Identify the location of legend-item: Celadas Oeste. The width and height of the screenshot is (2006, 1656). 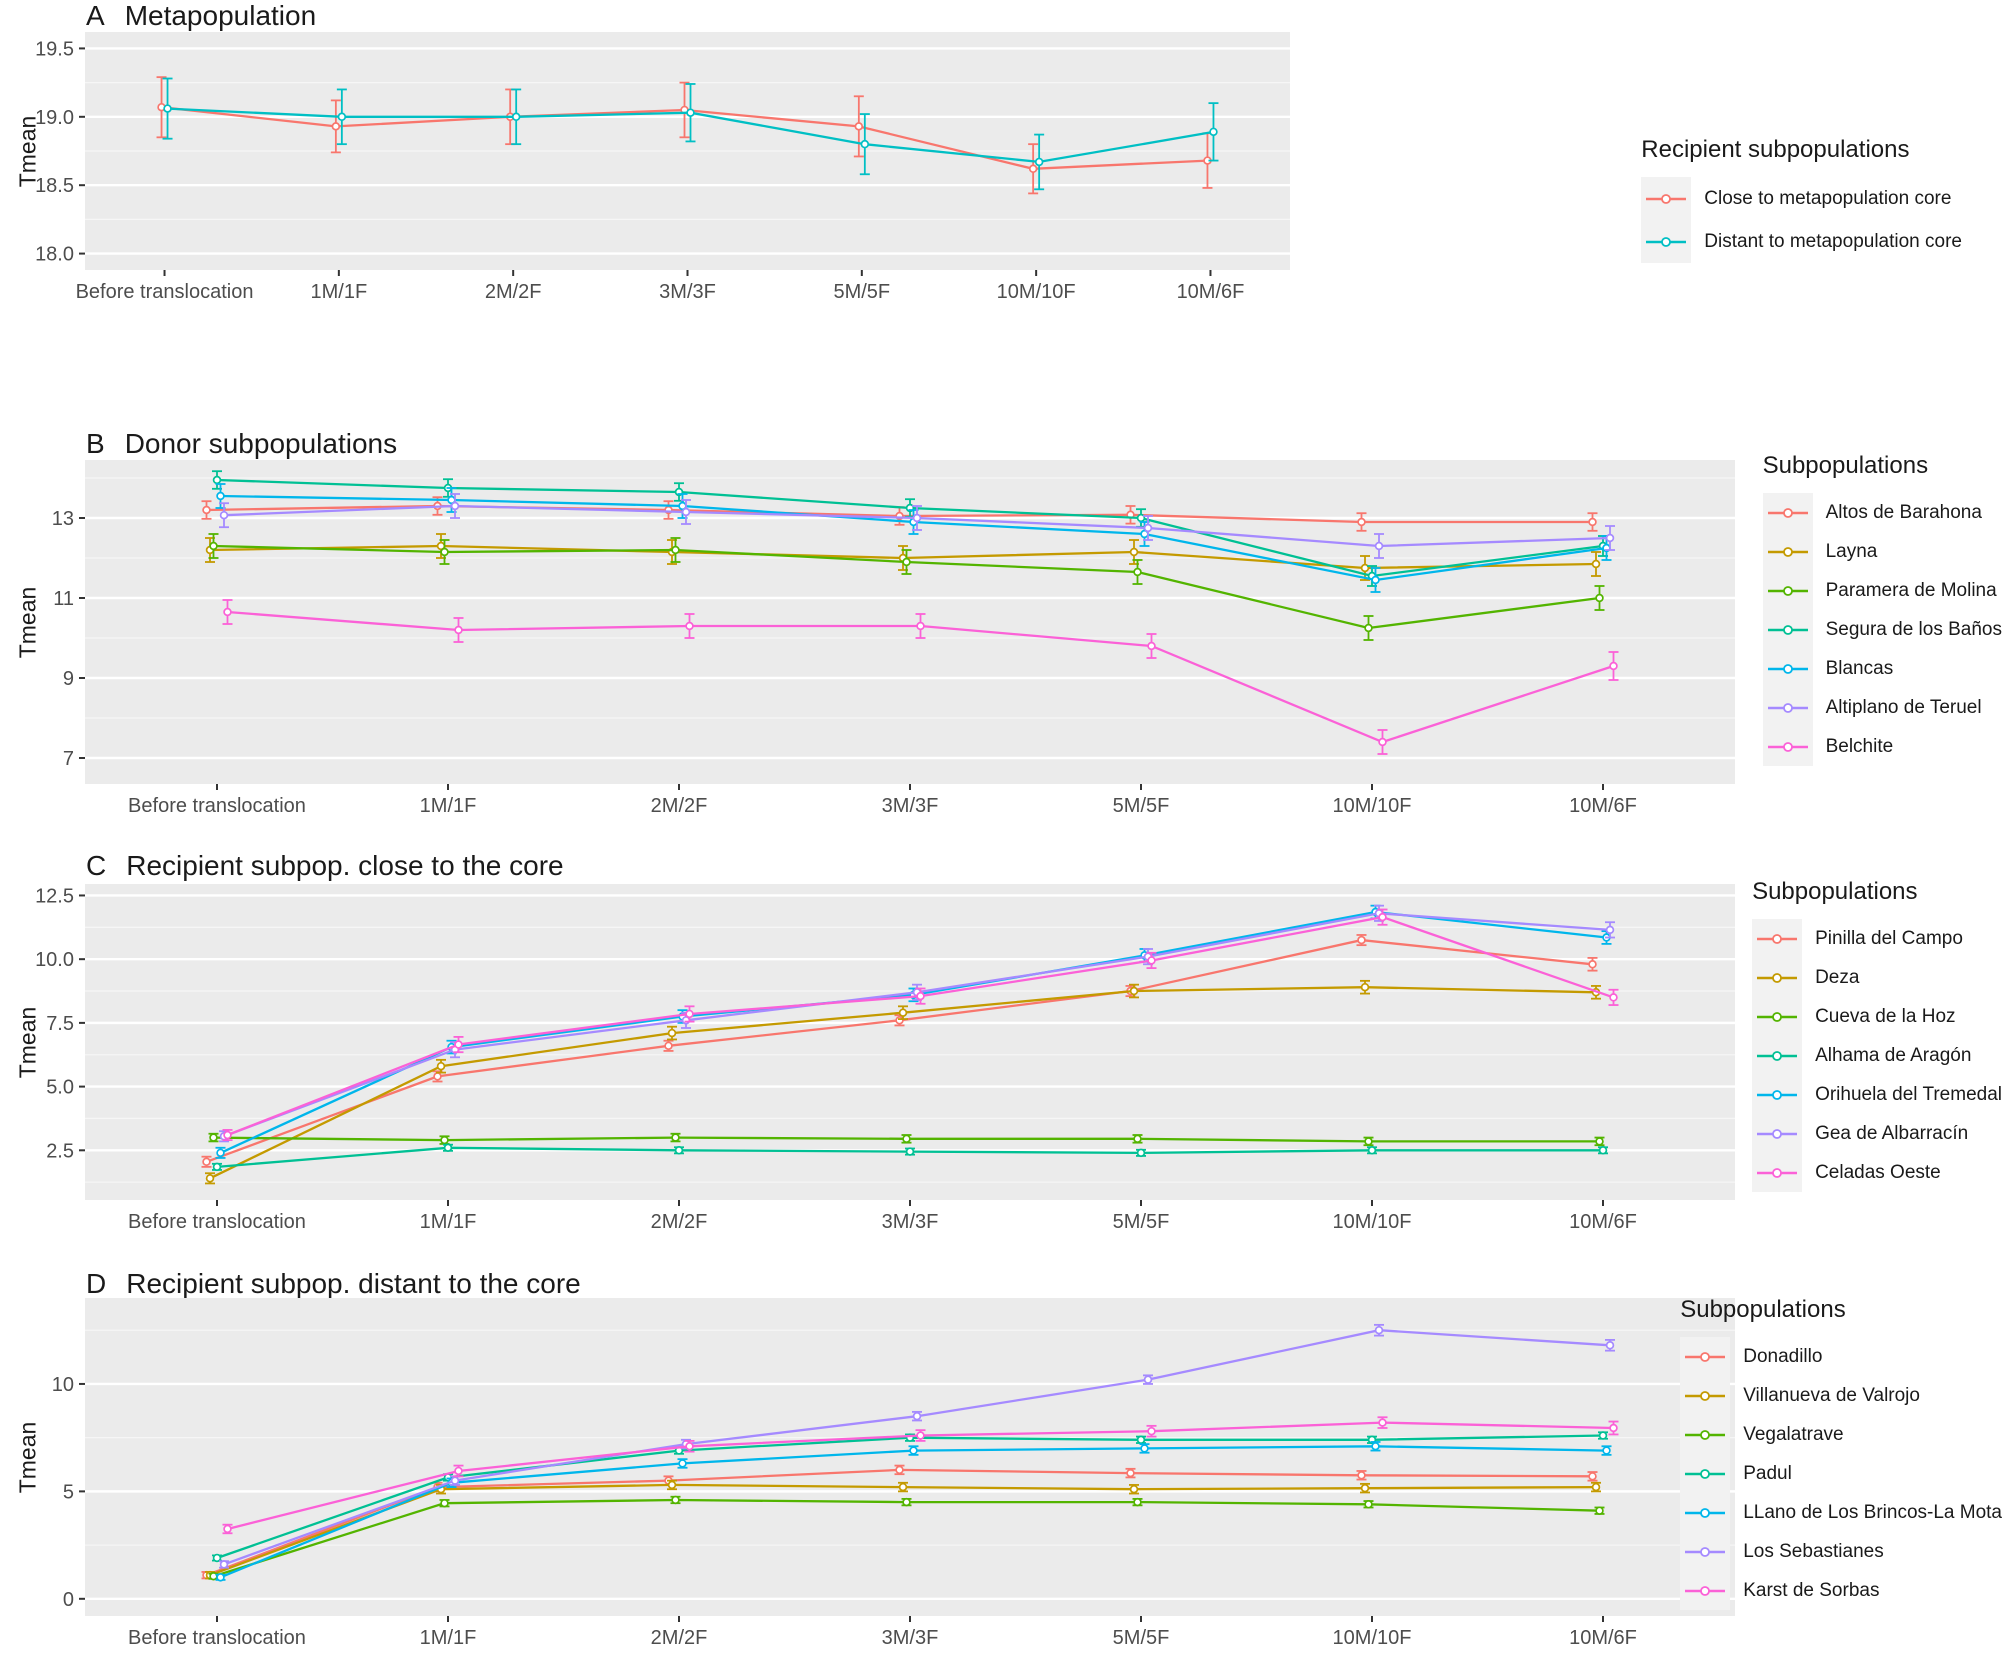
(1877, 1172).